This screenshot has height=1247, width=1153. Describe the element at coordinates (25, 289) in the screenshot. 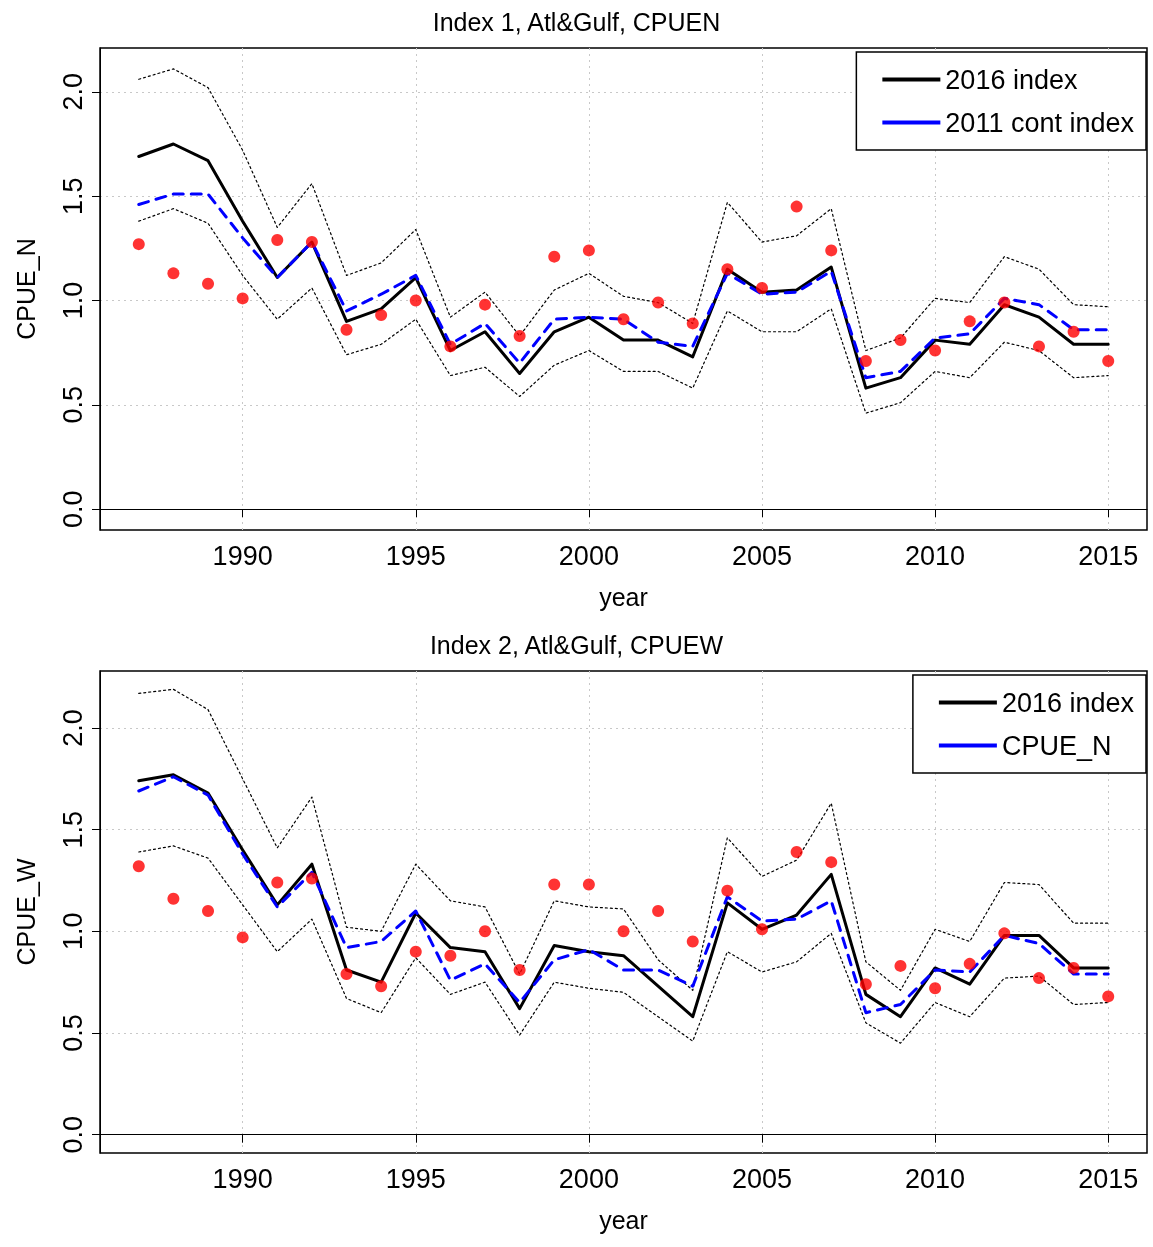

I see `y-axis-title: CPUE_N` at that location.